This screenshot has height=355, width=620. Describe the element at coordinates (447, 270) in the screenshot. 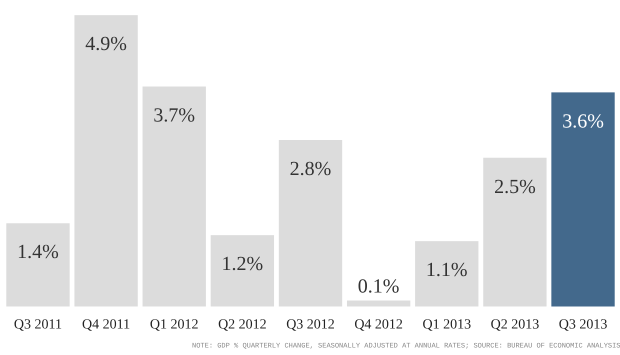

I see `data-label: 1.1%` at that location.